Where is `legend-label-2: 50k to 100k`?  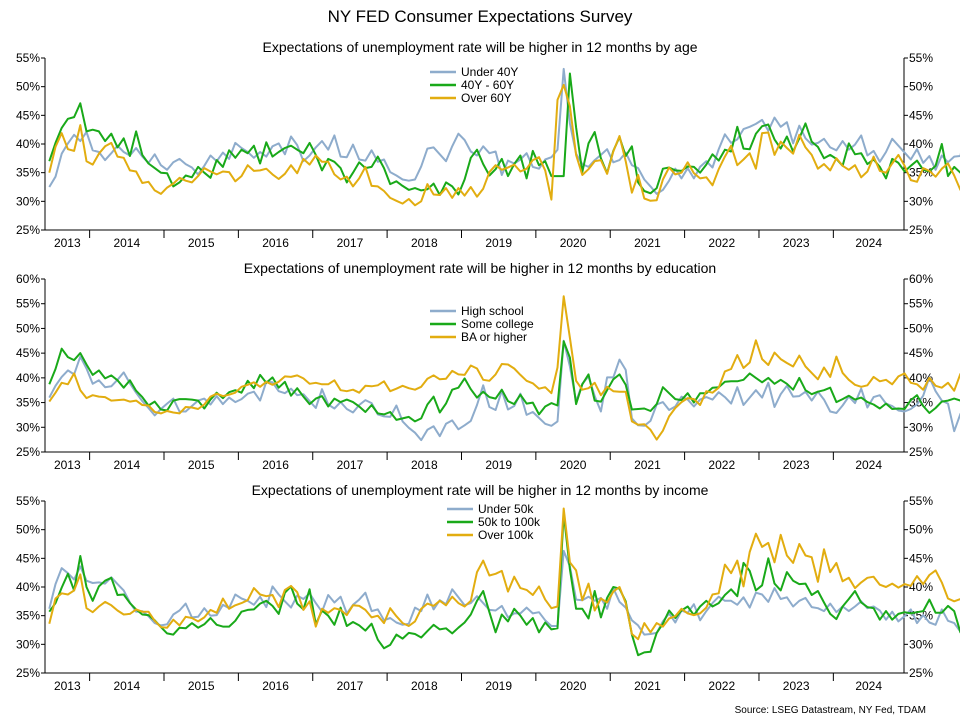 legend-label-2: 50k to 100k is located at coordinates (509, 522).